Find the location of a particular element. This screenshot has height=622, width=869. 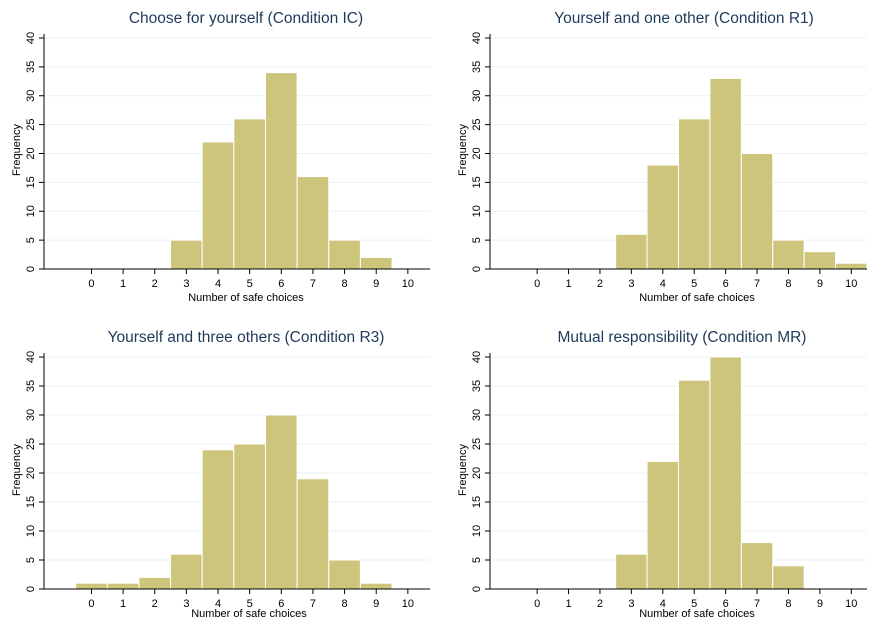

panel-ic-title: Choose for yourself (Condition IC) is located at coordinates (246, 18).